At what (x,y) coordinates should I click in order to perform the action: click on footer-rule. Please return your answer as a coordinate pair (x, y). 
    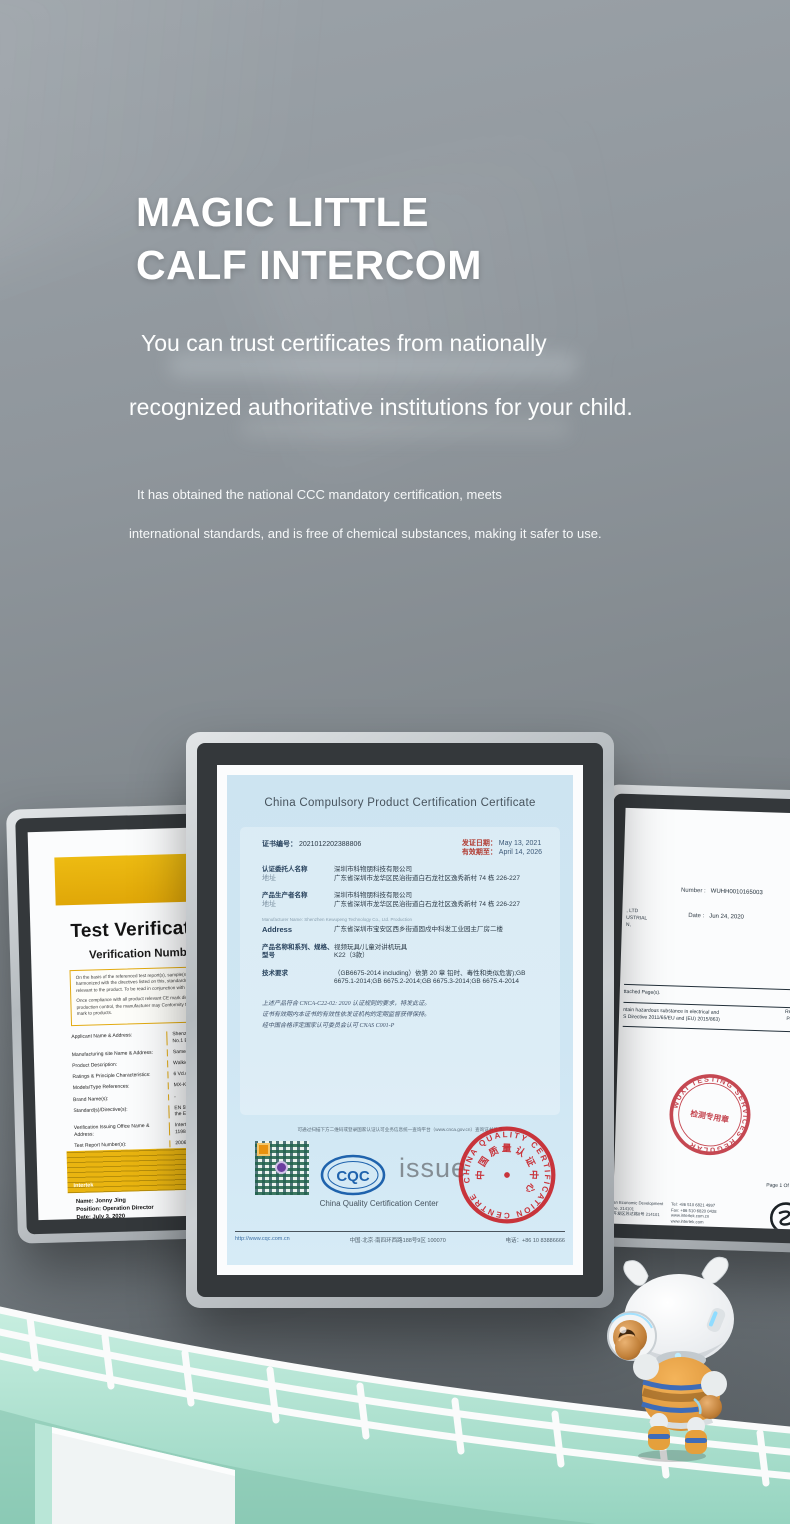
    Looking at the image, I should click on (400, 1231).